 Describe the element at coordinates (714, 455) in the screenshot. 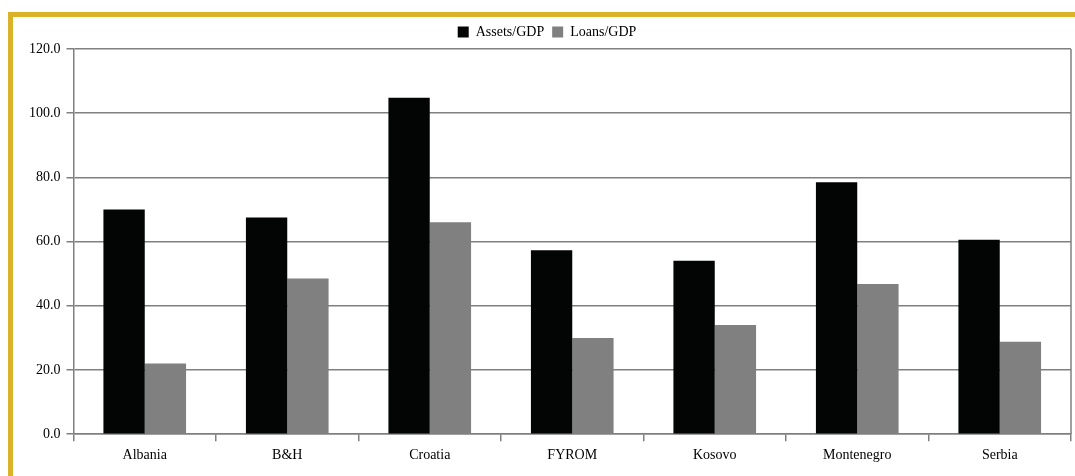

I see `x-tick-label: Kosovo` at that location.